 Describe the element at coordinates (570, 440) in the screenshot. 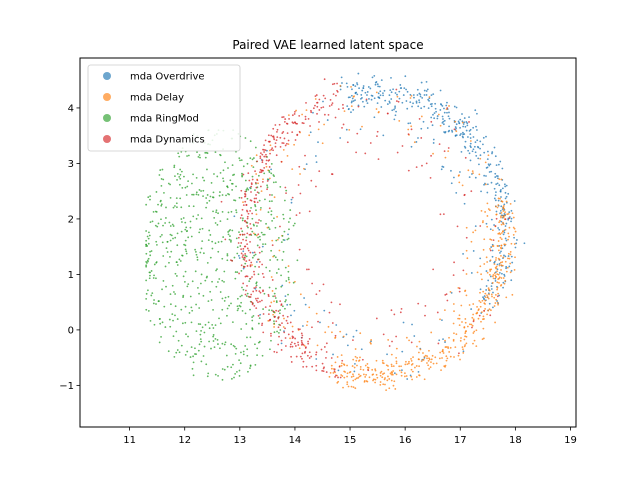

I see `x-tick-label: 19` at that location.